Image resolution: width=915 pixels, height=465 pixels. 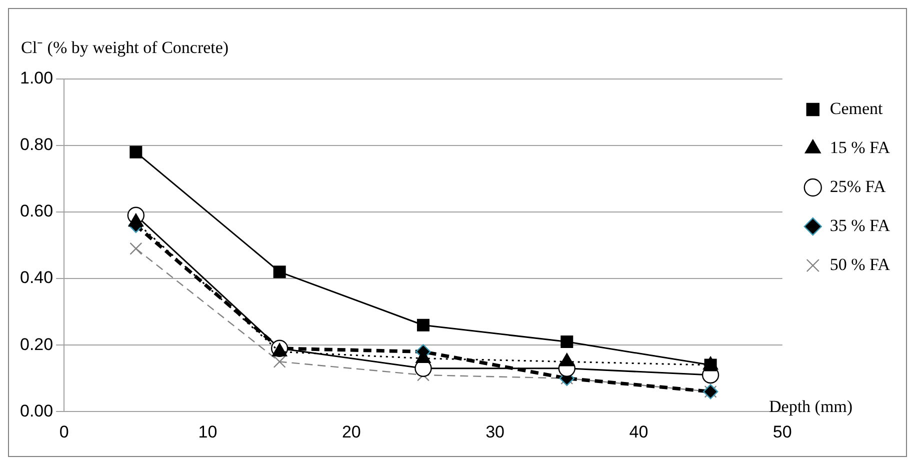 What do you see at coordinates (857, 108) in the screenshot?
I see `legend-label: Cement` at bounding box center [857, 108].